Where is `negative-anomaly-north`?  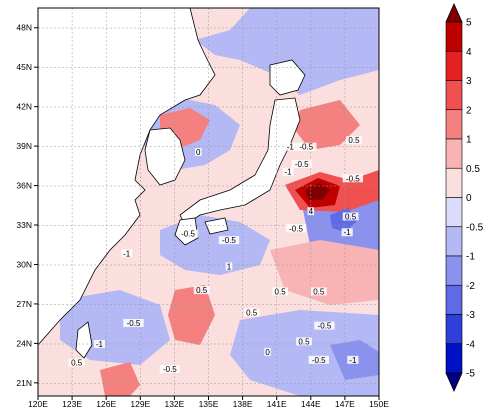
negative-anomaly-north is located at coordinates (287, 51).